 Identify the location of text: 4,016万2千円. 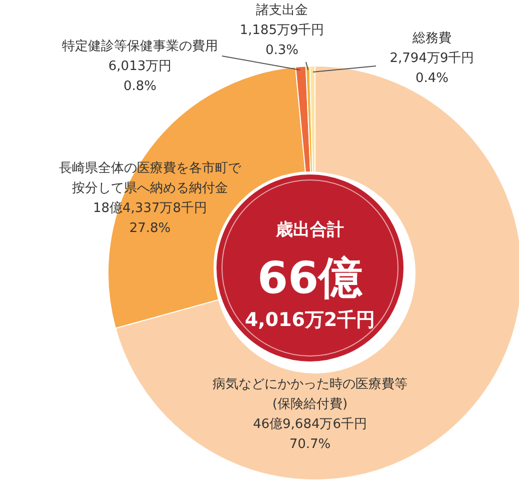
(310, 320).